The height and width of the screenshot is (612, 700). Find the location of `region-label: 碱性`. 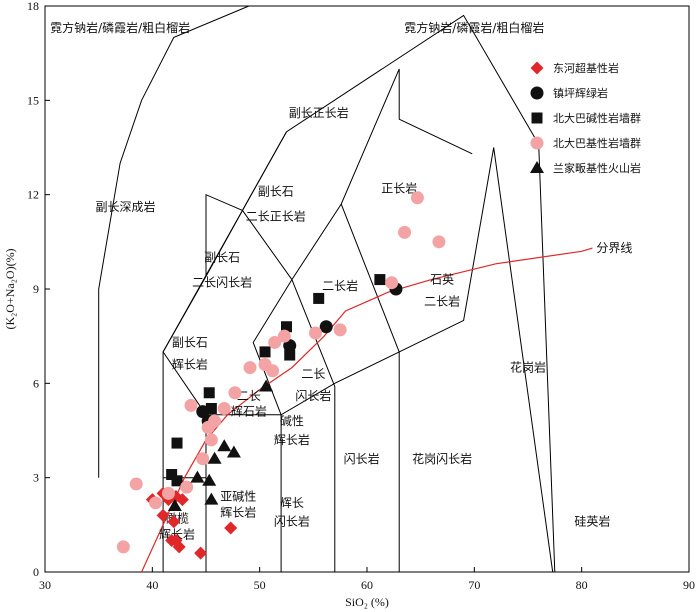

region-label: 碱性 is located at coordinates (292, 421).